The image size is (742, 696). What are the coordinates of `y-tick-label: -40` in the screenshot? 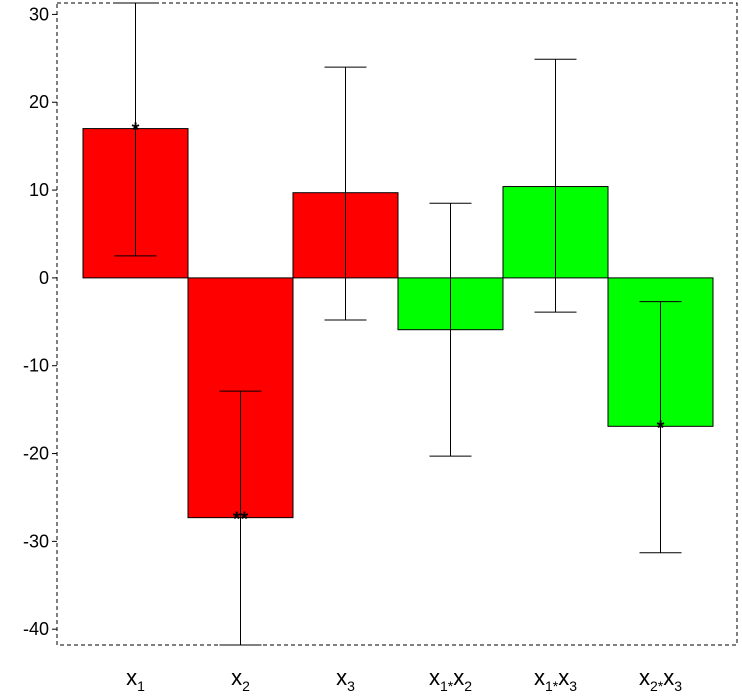 It's located at (36, 629).